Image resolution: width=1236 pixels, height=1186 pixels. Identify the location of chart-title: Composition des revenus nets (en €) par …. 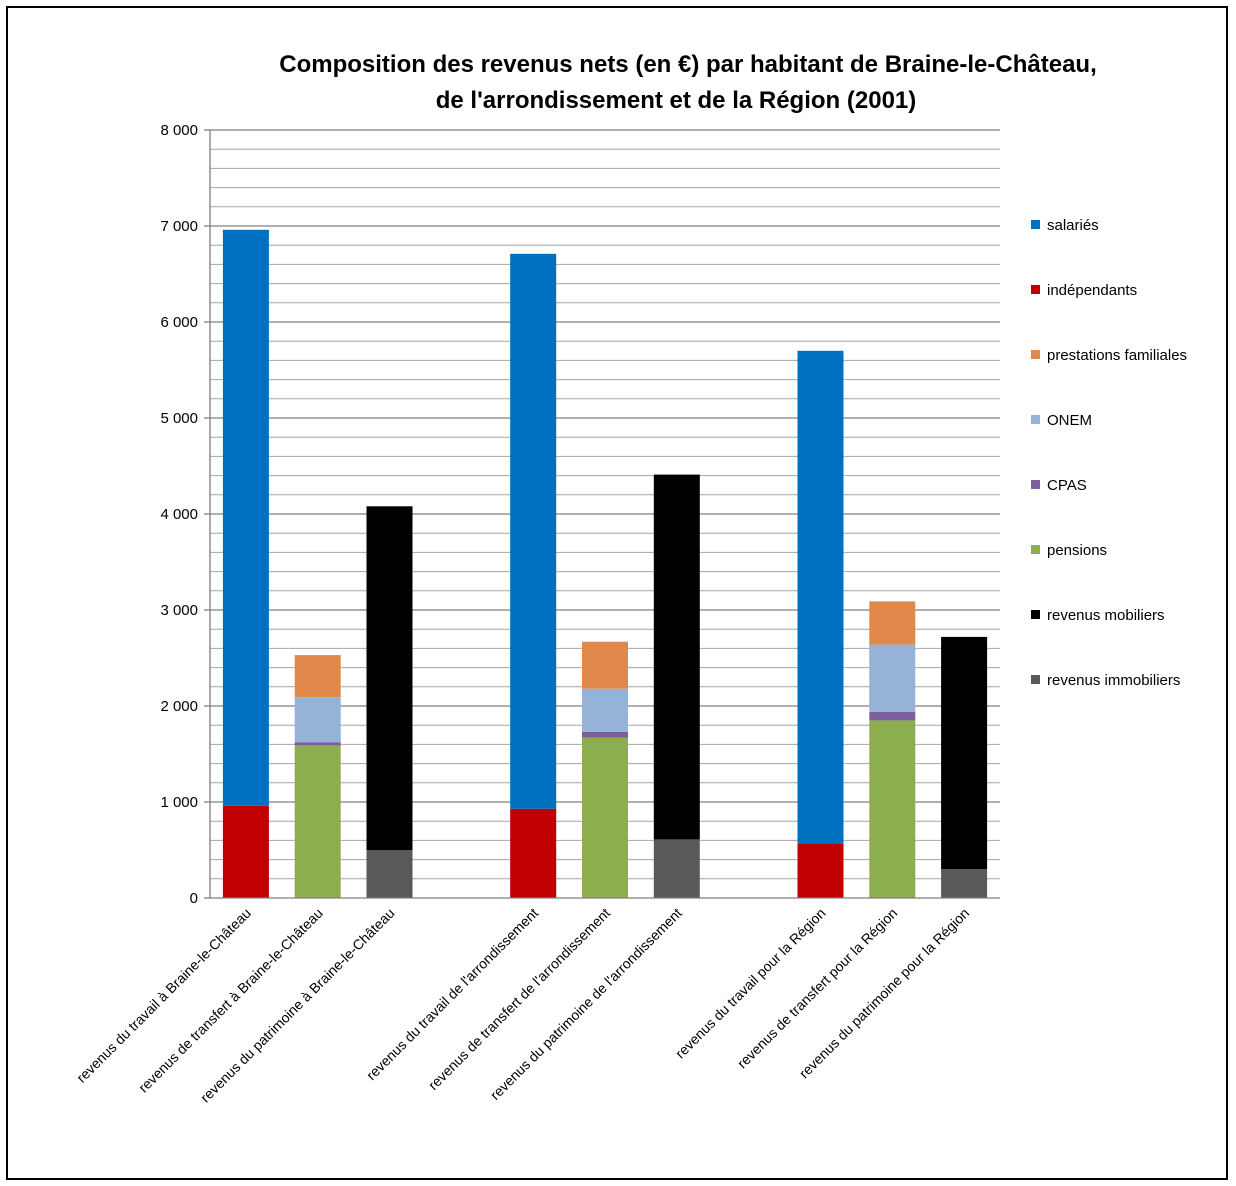
(688, 82).